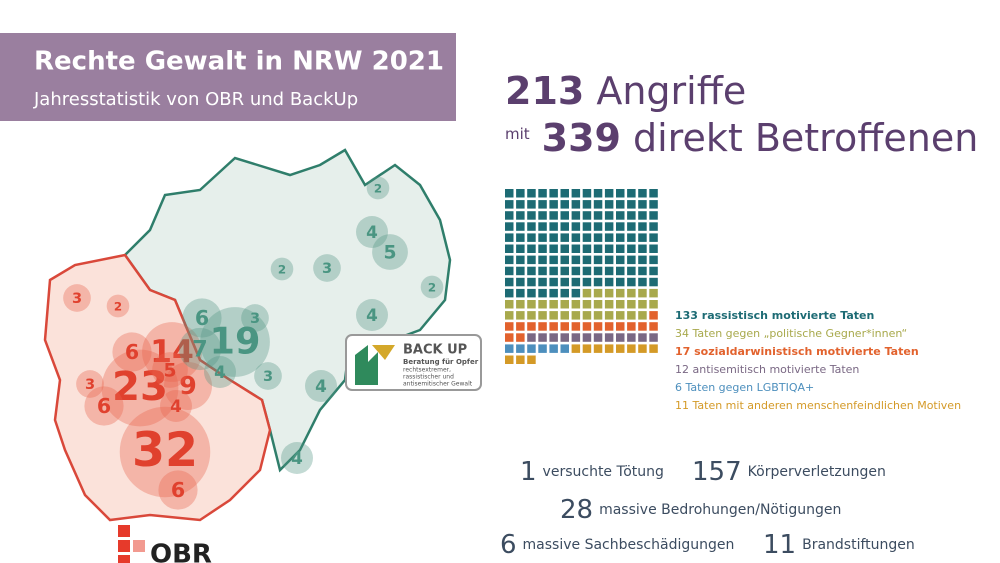 The image size is (1000, 563). I want to click on map-bubble-label: 3, so click(255, 319).